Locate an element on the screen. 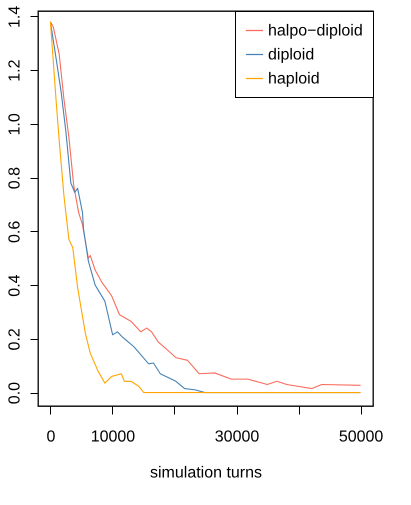 Image resolution: width=411 pixels, height=505 pixels. y-tick-label: 1.4 is located at coordinates (15, 17).